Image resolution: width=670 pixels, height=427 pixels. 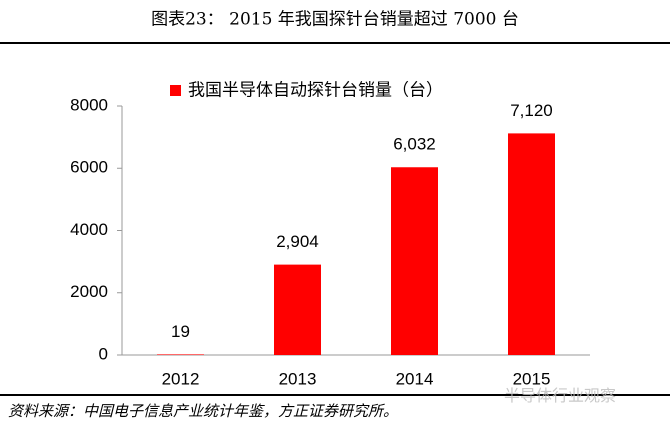 What do you see at coordinates (560, 396) in the screenshot?
I see `watermark: 半导体行业观察` at bounding box center [560, 396].